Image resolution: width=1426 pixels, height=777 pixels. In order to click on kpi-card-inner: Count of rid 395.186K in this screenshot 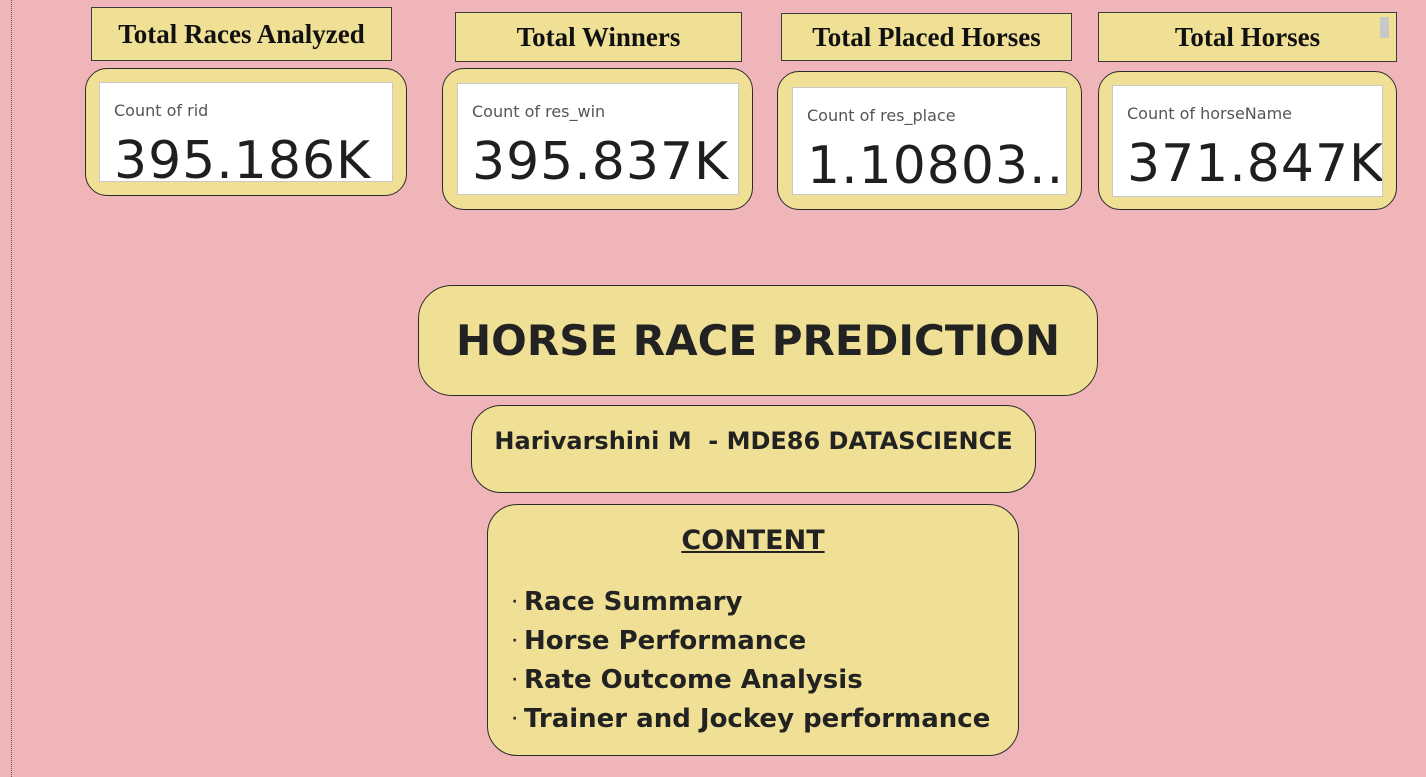, I will do `click(246, 132)`.